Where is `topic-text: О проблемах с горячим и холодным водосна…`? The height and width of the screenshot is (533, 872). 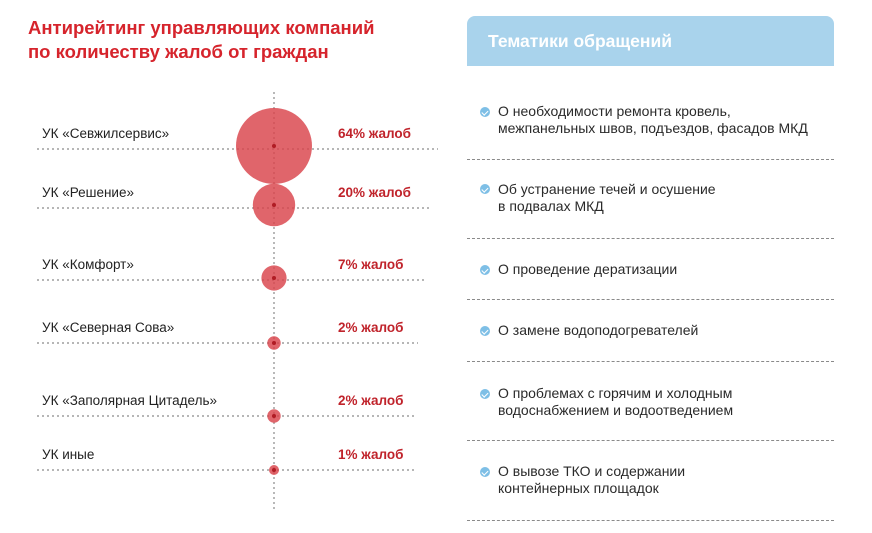 topic-text: О проблемах с горячим и холодным водосна… is located at coordinates (662, 402).